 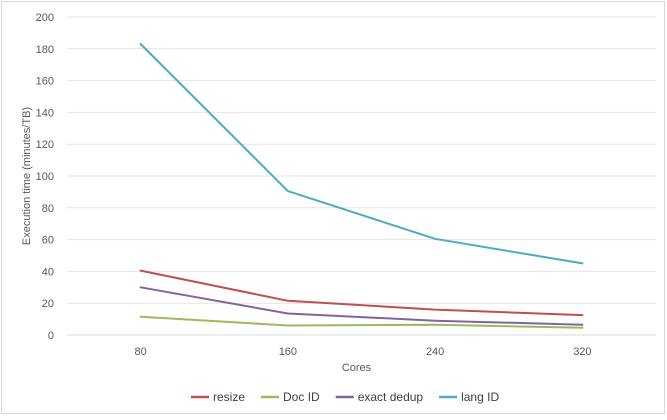 I want to click on y-tick-label: 180, so click(x=45, y=50).